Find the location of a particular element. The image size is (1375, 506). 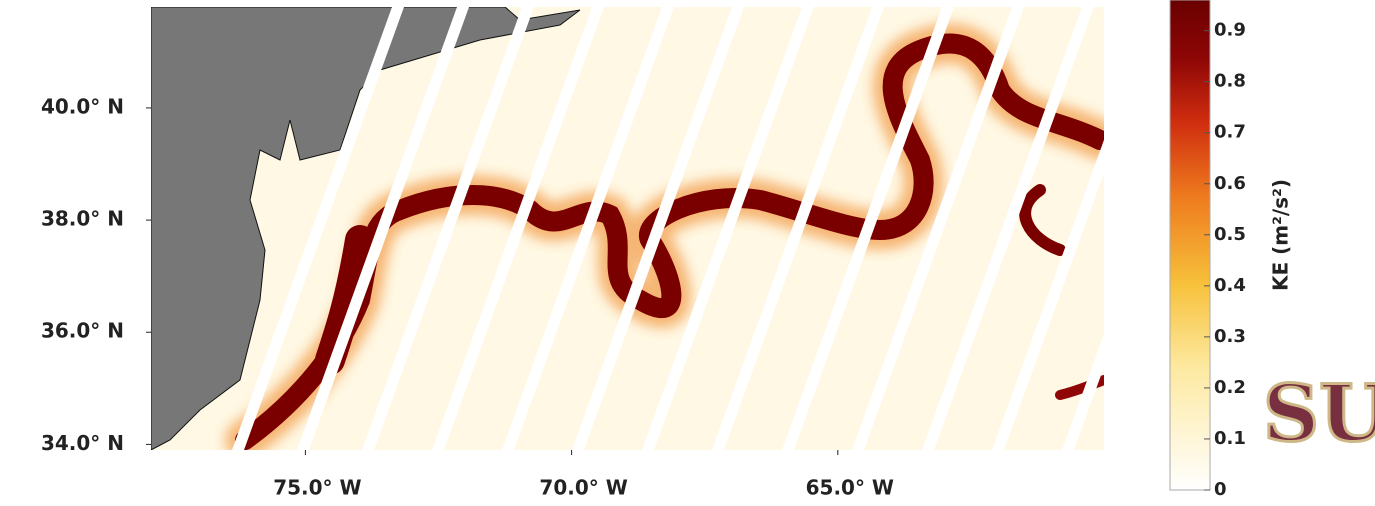

lon-tick-label: 65.0° W is located at coordinates (850, 488).